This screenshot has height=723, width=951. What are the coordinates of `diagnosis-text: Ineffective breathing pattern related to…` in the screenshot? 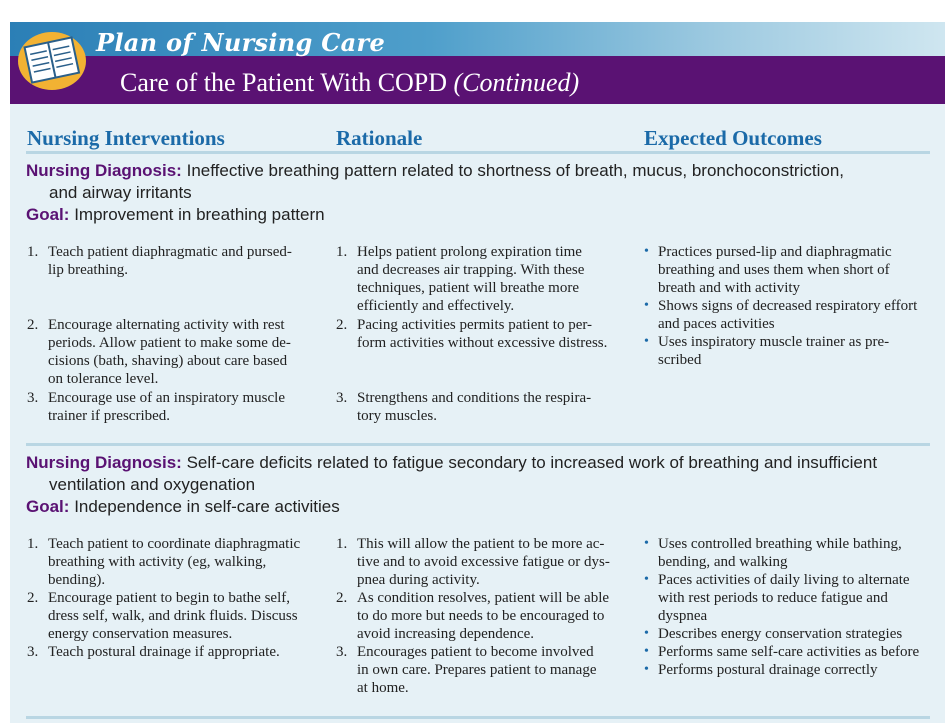 It's located at (515, 170).